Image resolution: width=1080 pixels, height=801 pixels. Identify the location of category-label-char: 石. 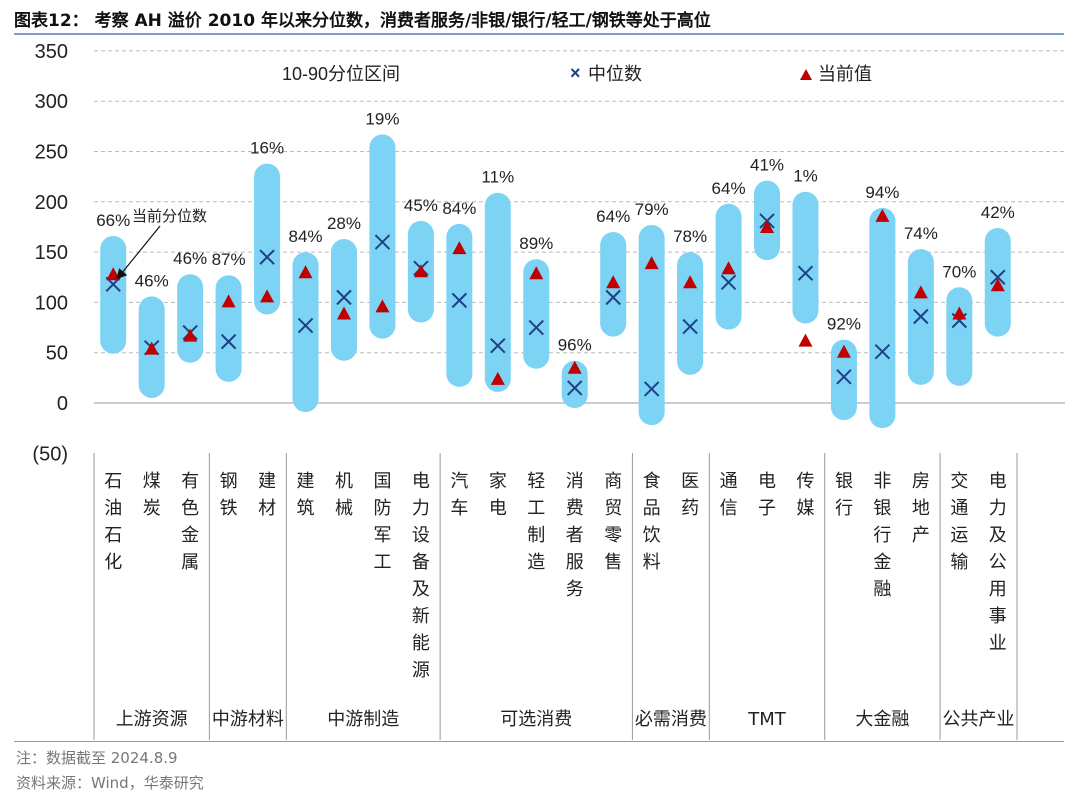
(113, 535).